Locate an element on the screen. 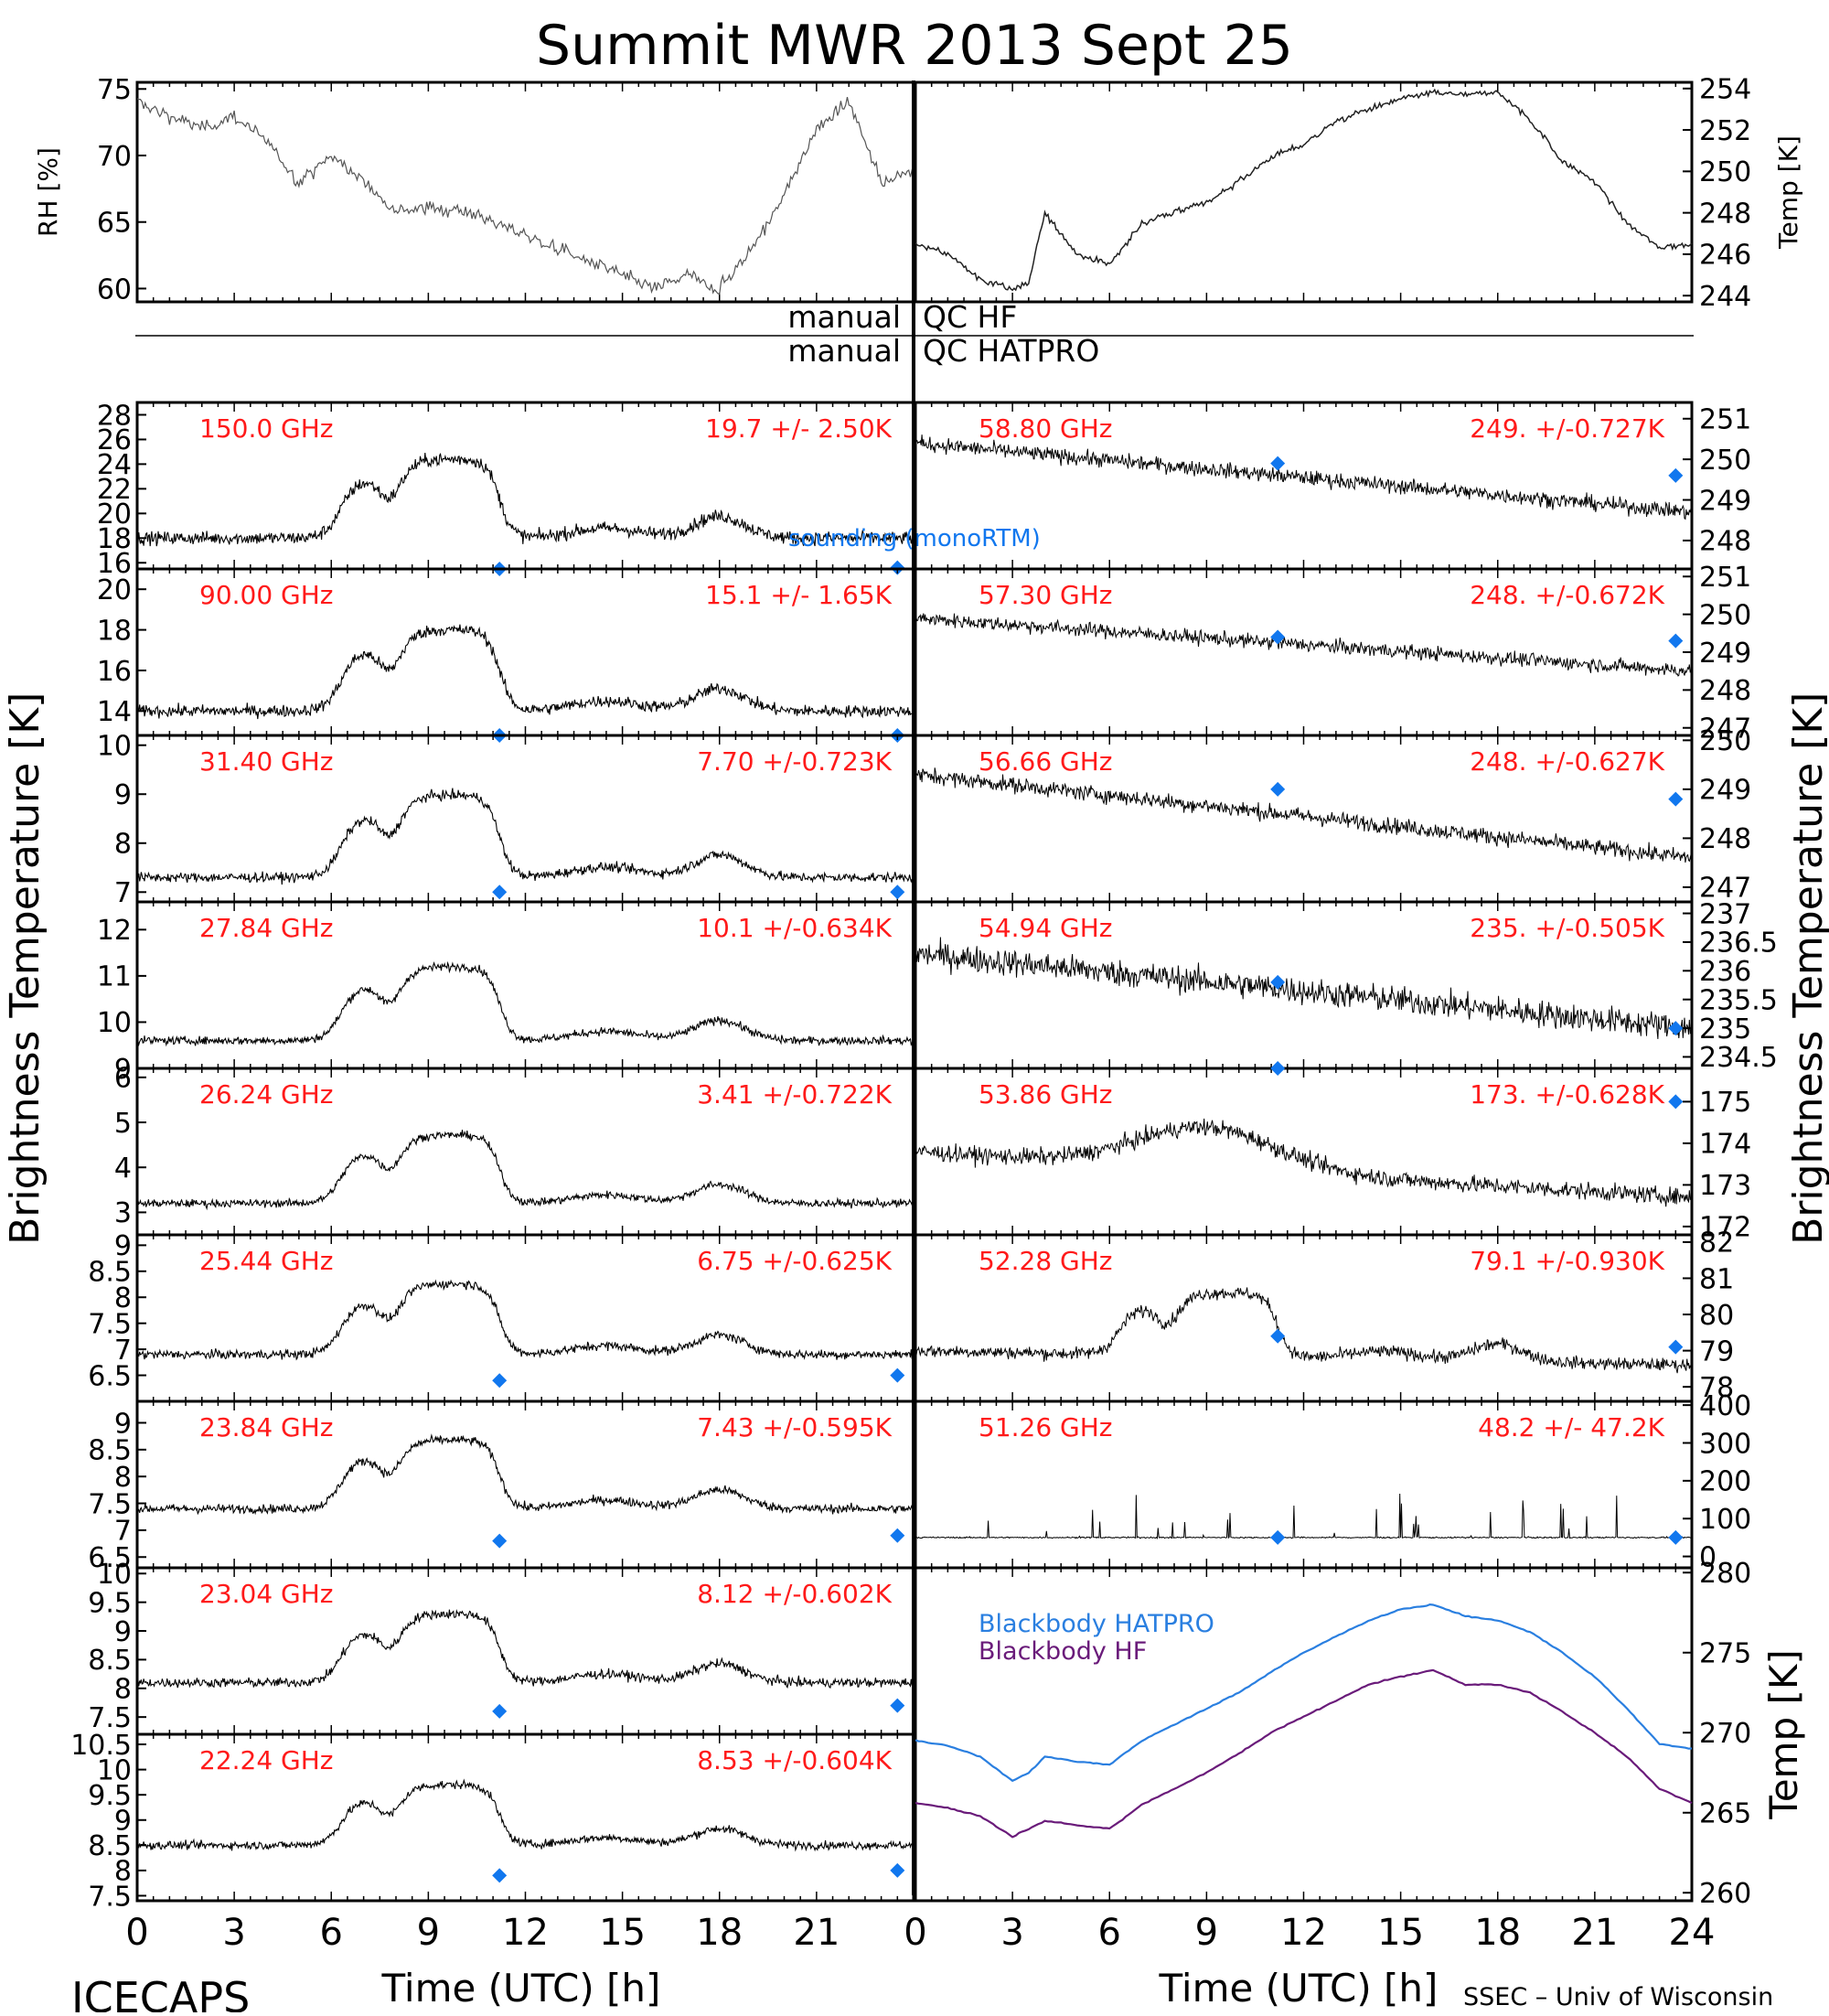 This screenshot has width=1829, height=2016. right-panel-3-sounding-marker is located at coordinates (1676, 799).